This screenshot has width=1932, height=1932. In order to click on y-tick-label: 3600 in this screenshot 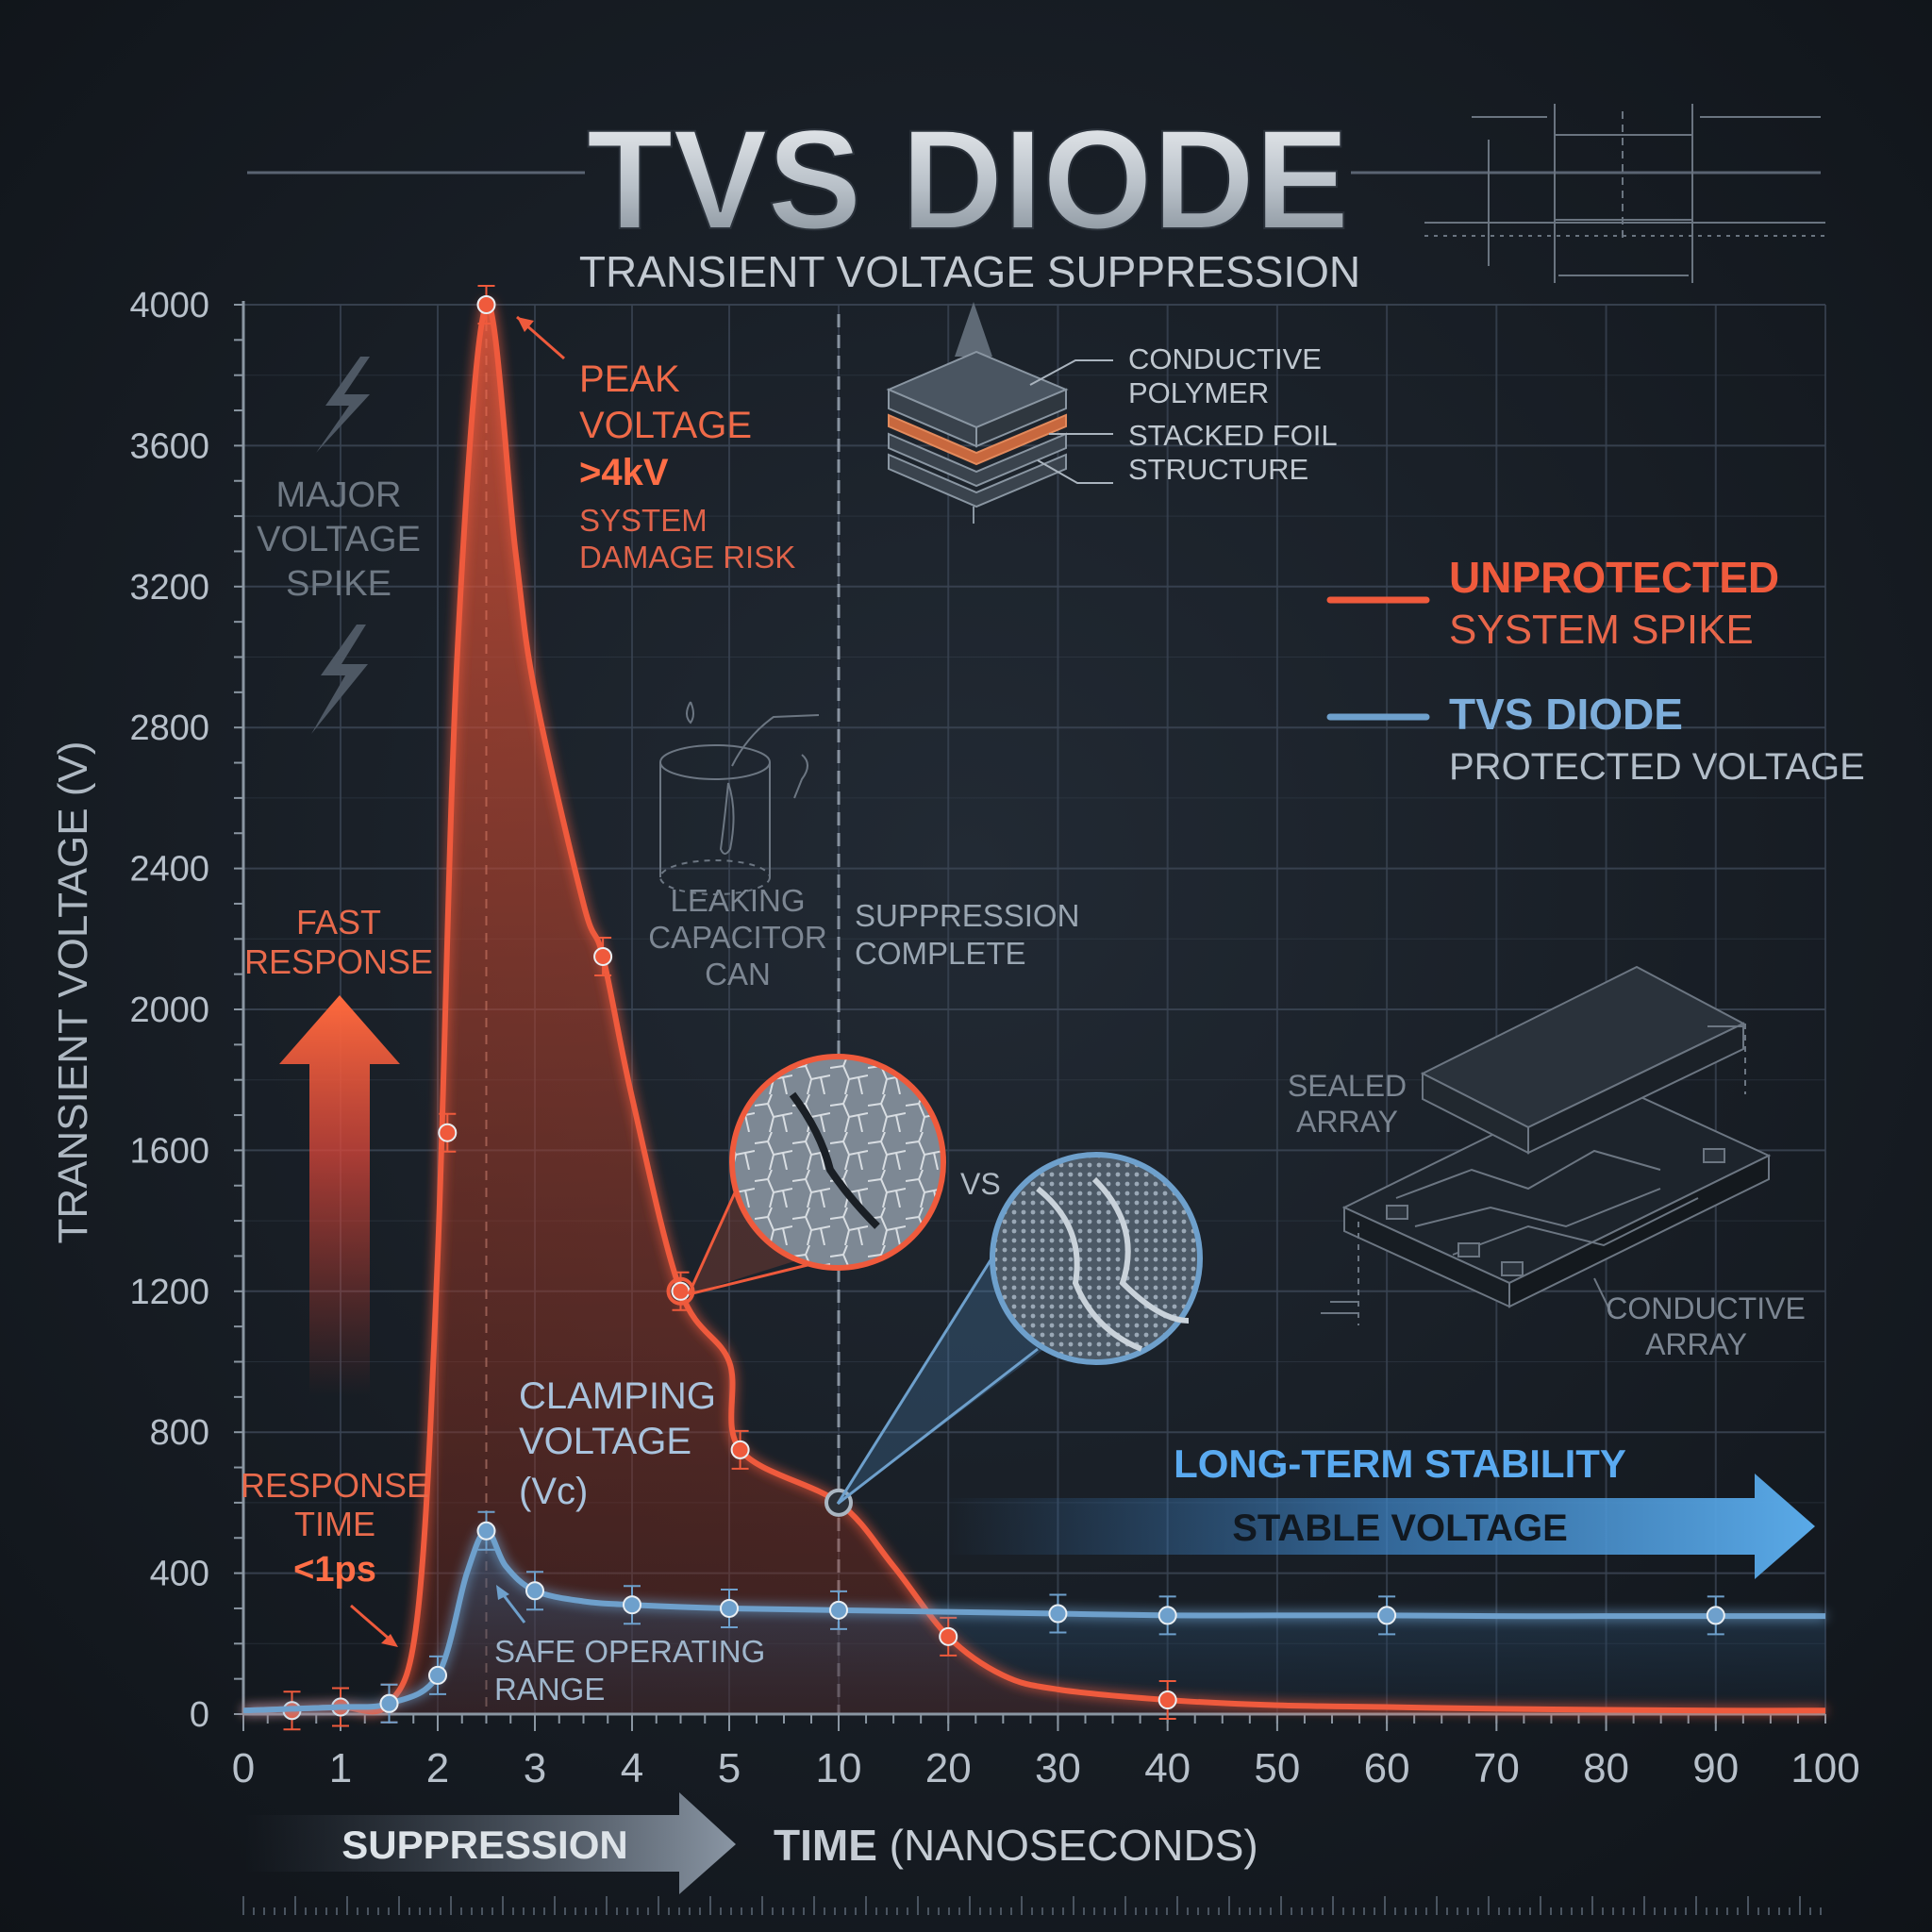, I will do `click(169, 446)`.